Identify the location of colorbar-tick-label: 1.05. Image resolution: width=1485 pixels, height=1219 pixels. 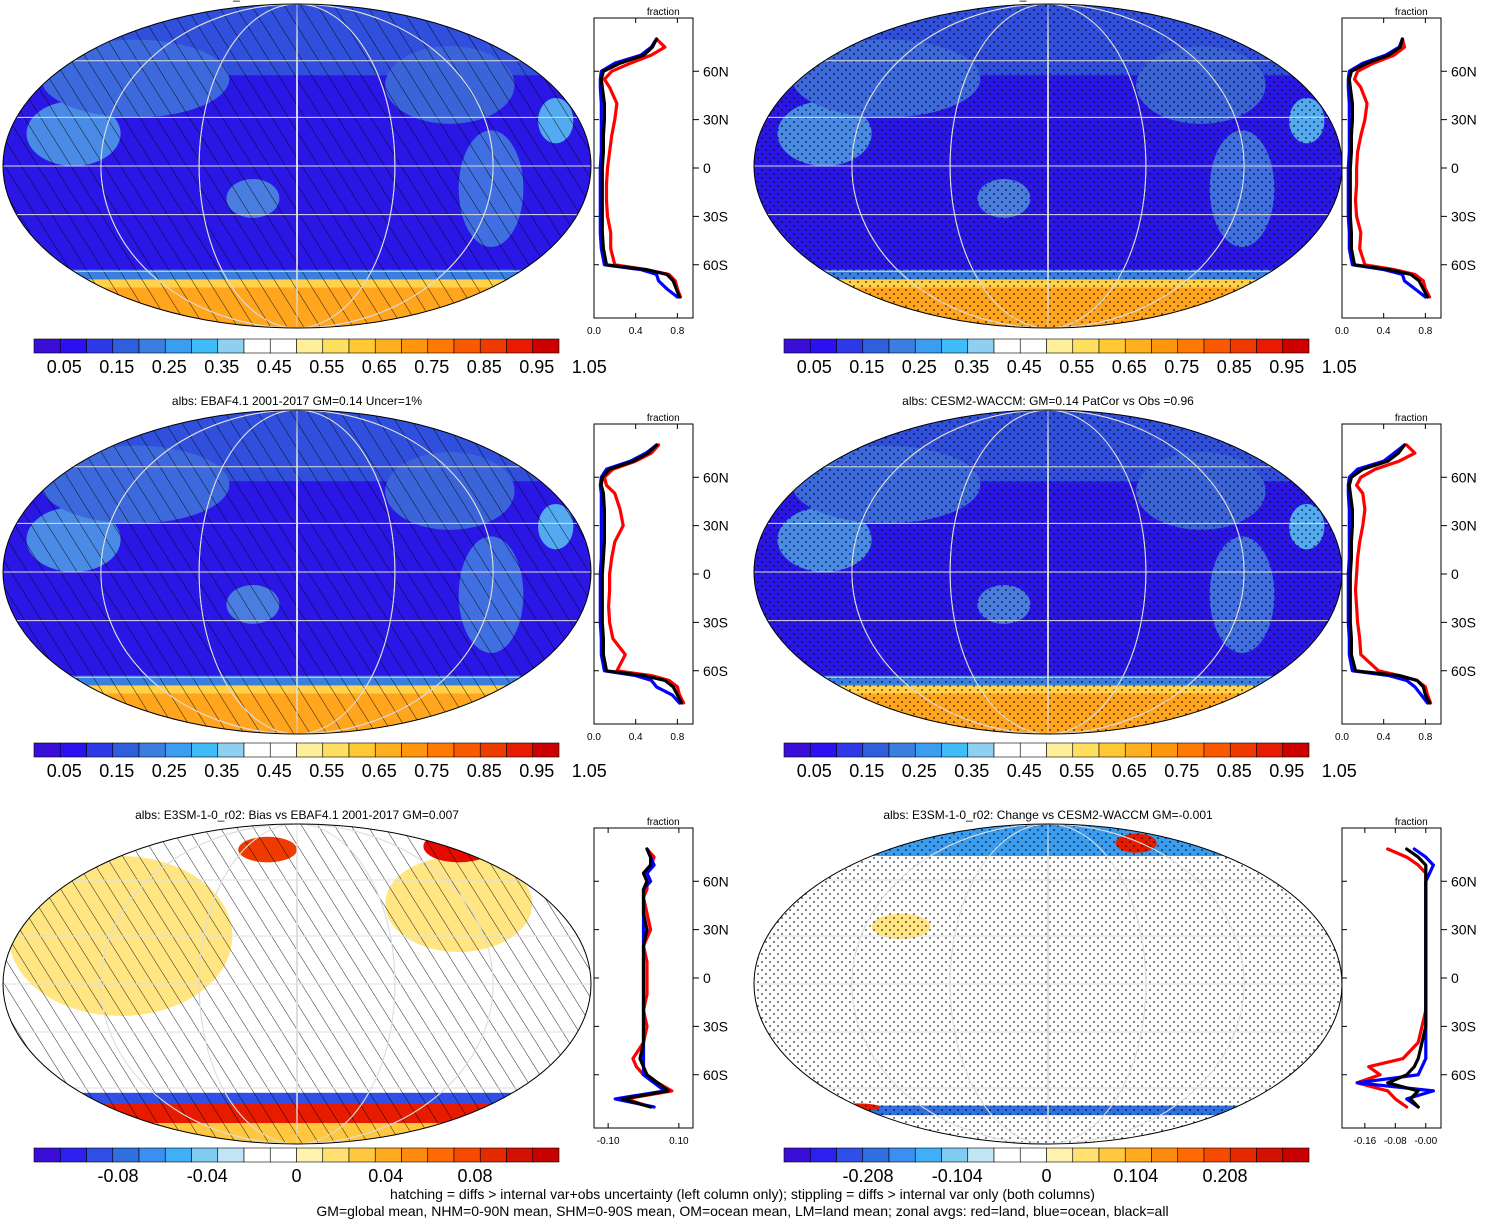
(1339, 771).